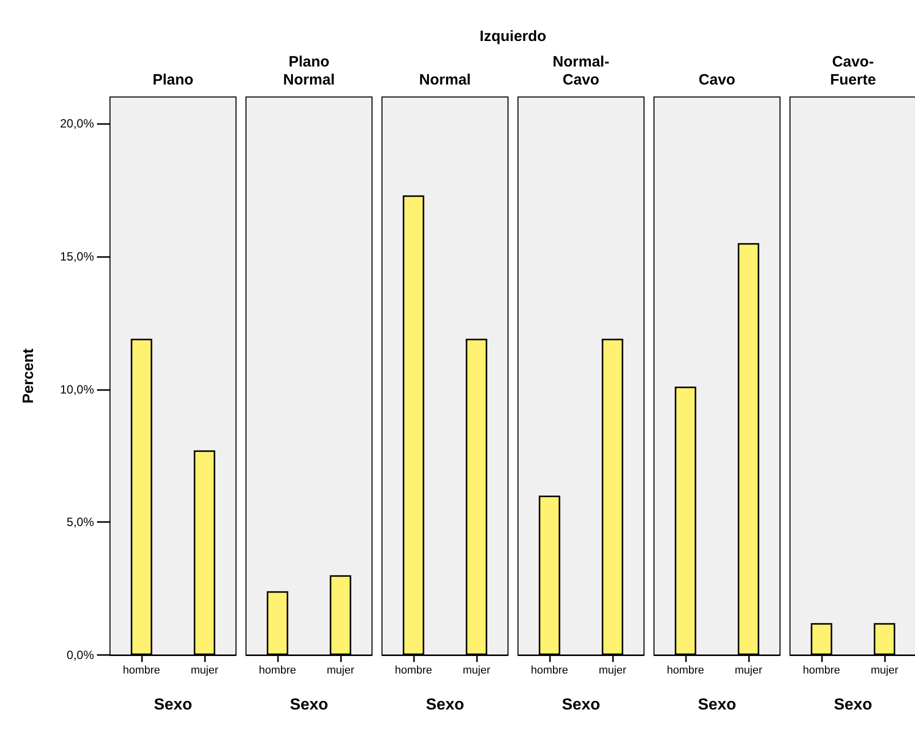 The width and height of the screenshot is (915, 731). What do you see at coordinates (173, 80) in the screenshot?
I see `chart-title: Plano` at bounding box center [173, 80].